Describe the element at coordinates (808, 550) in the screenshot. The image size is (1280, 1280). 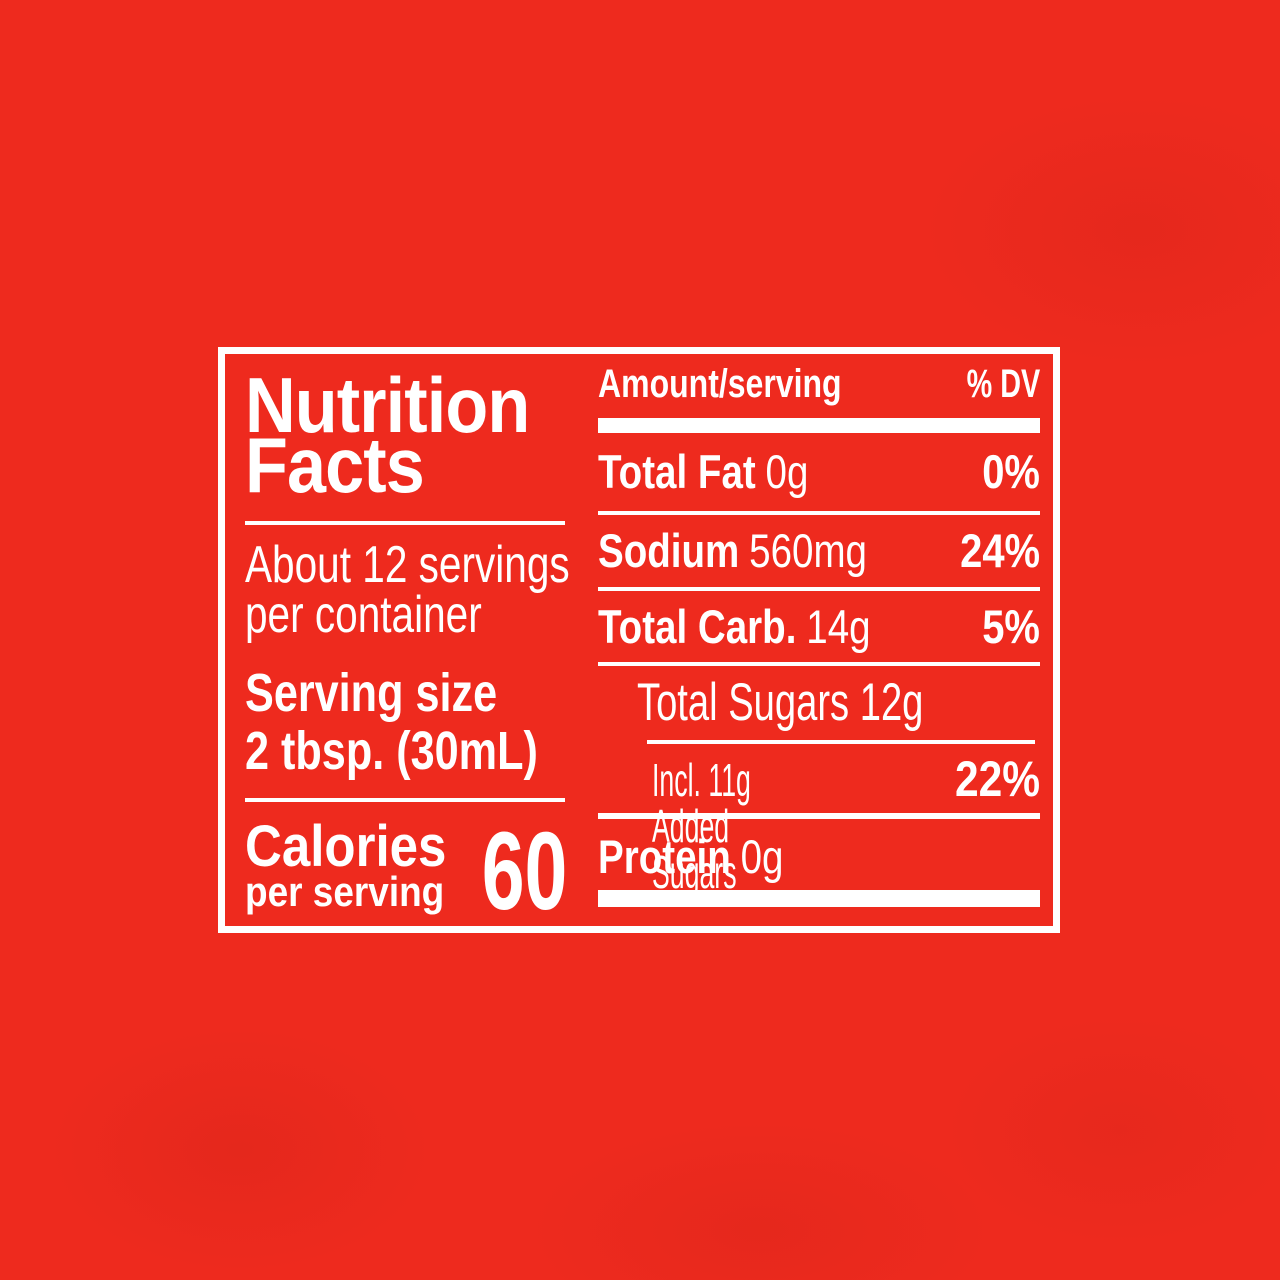
I see `sodium-value: 560mg` at that location.